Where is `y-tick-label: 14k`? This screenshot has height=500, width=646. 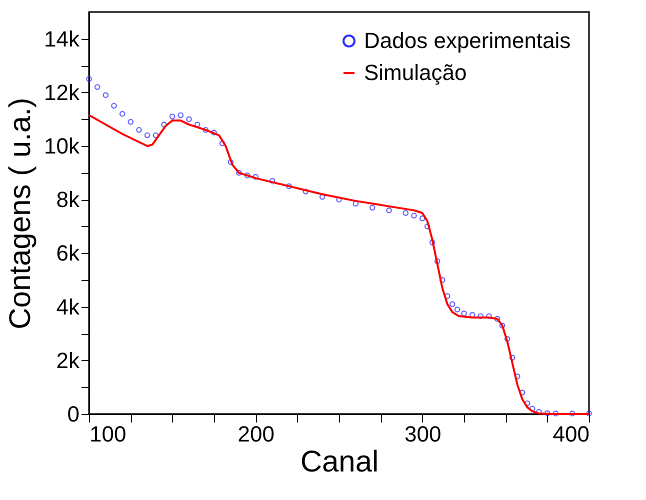 y-tick-label: 14k is located at coordinates (62, 39).